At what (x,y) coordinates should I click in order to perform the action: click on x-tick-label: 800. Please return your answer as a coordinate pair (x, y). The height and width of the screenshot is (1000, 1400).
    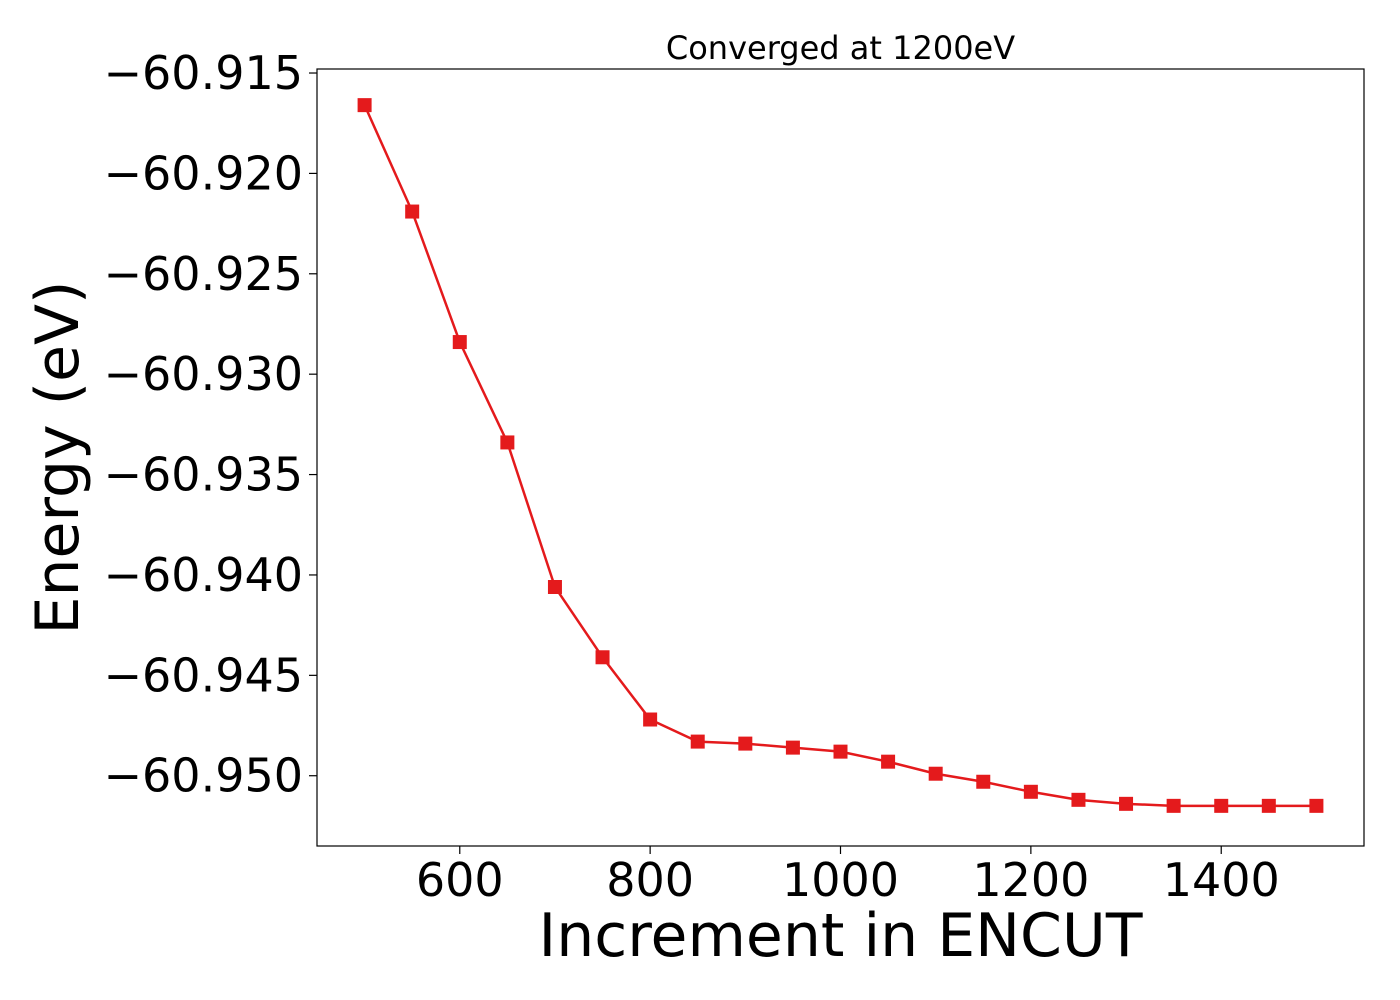
    Looking at the image, I should click on (650, 880).